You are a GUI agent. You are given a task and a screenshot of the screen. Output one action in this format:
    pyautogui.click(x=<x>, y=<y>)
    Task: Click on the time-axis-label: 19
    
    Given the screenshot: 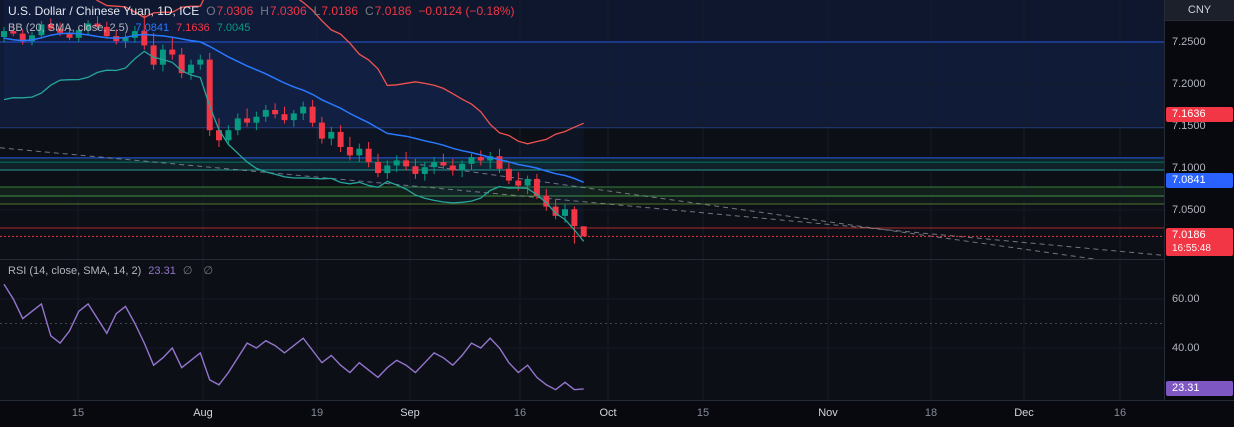 What is the action you would take?
    pyautogui.click(x=317, y=413)
    